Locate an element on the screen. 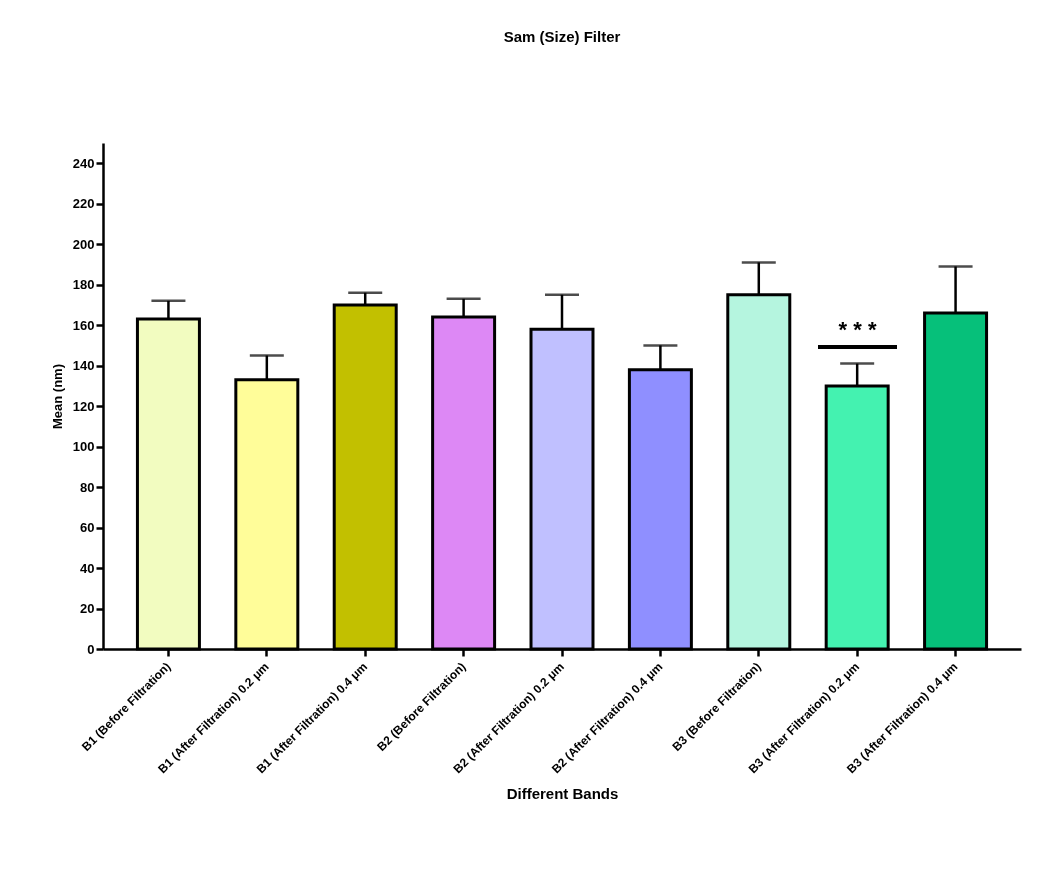 The image size is (1064, 870). y-tick-label: 60 is located at coordinates (87, 528).